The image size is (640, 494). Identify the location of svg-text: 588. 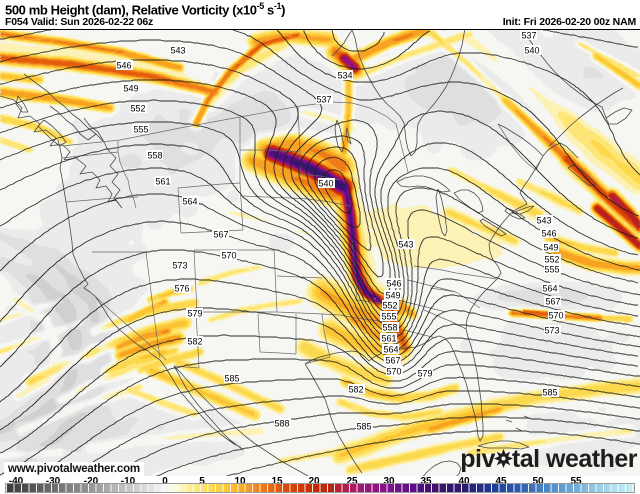
(281, 424).